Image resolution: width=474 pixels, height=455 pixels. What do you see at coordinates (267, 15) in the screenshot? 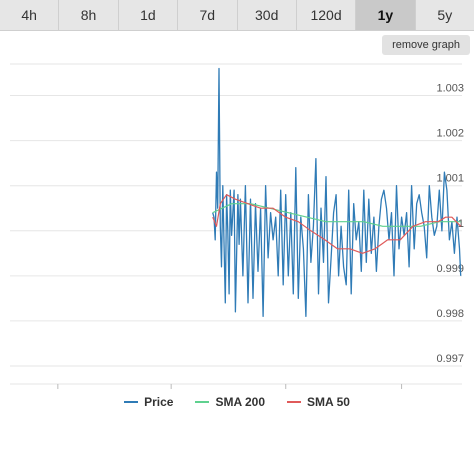
I see `tab-30d: 30d` at bounding box center [267, 15].